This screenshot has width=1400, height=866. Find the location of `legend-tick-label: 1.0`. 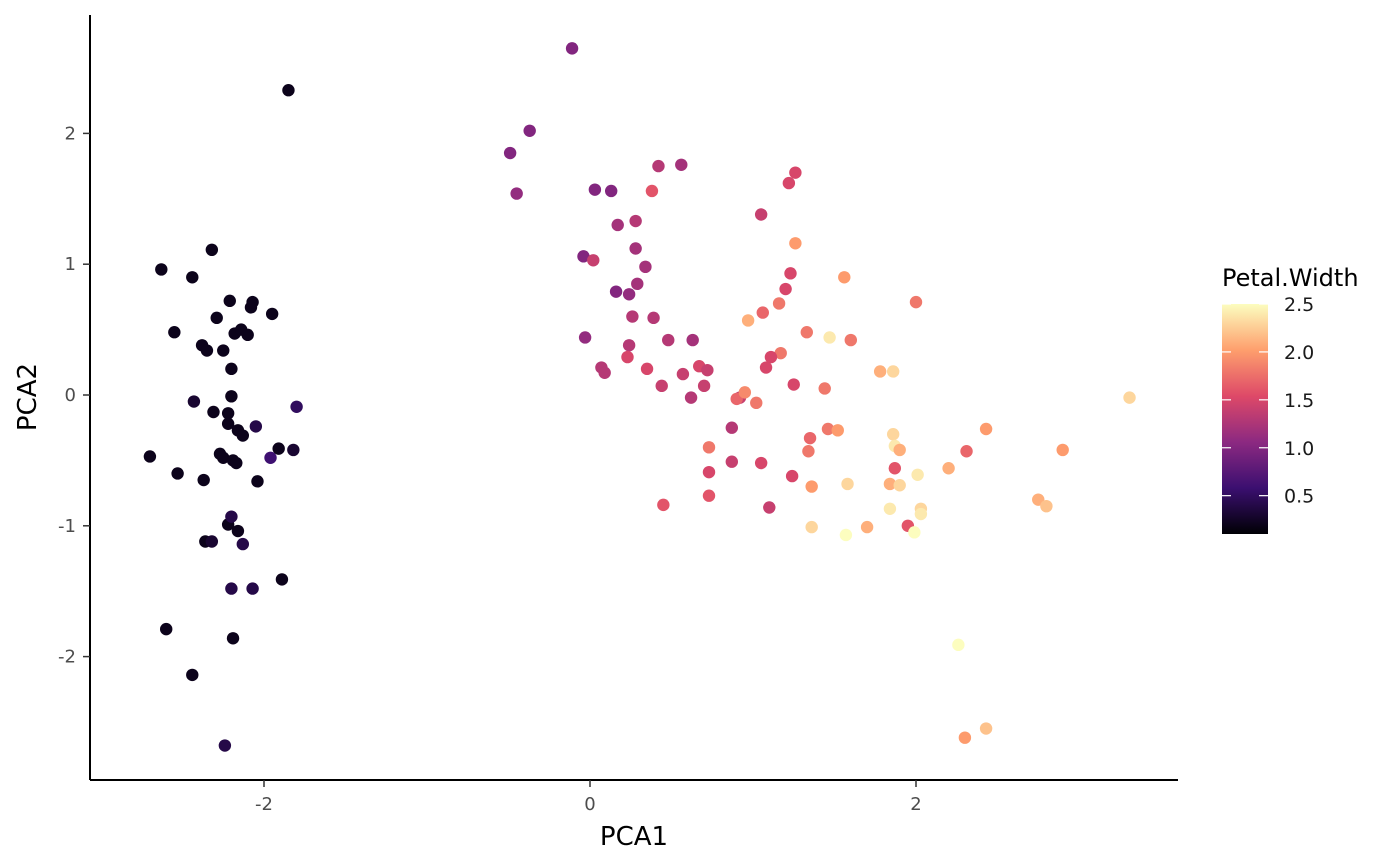

legend-tick-label: 1.0 is located at coordinates (1299, 449).